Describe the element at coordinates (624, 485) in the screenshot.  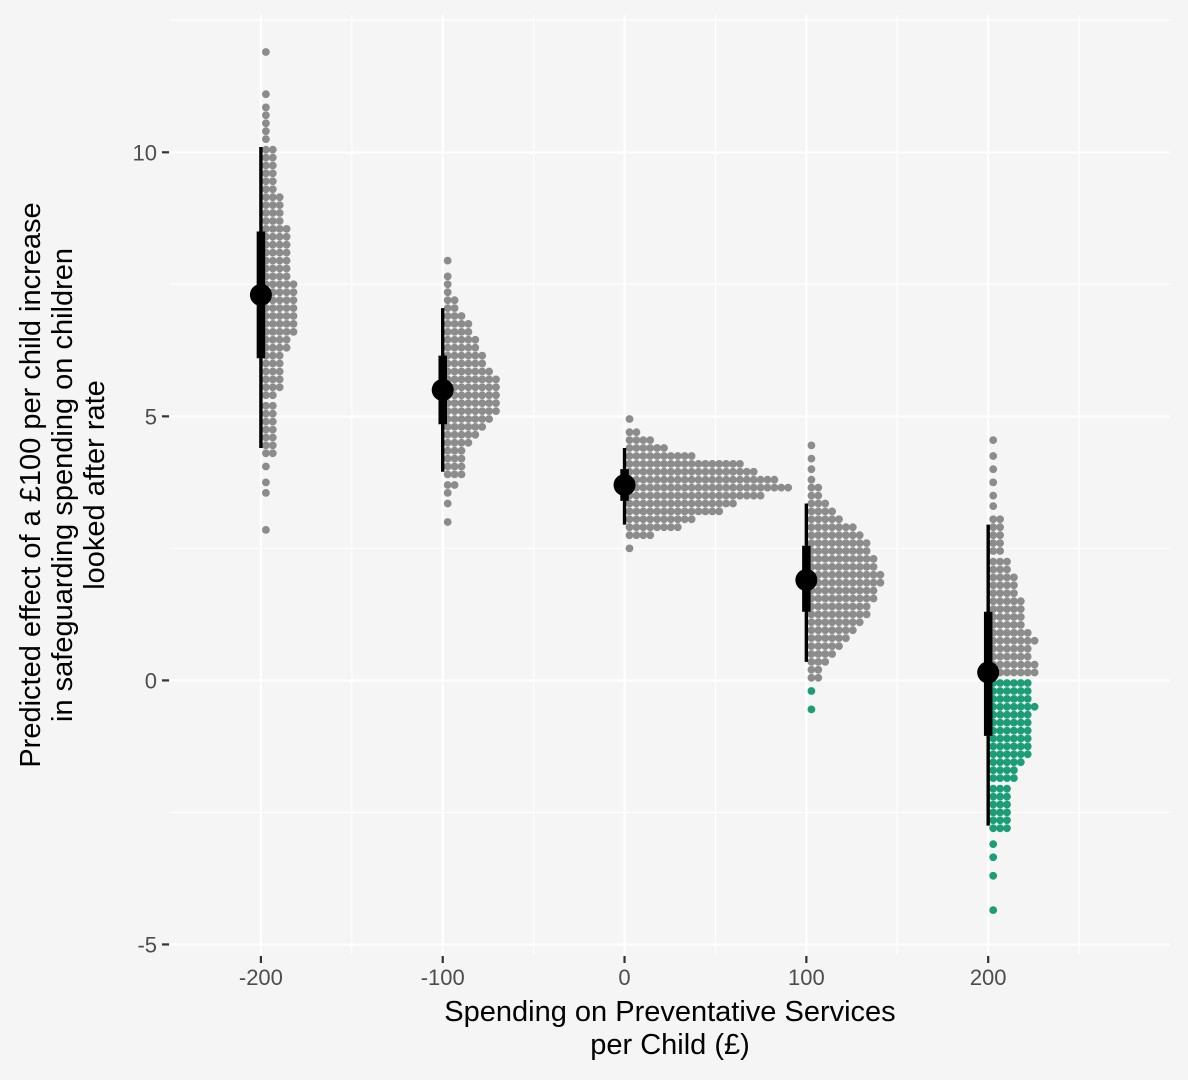
I see `median-point` at that location.